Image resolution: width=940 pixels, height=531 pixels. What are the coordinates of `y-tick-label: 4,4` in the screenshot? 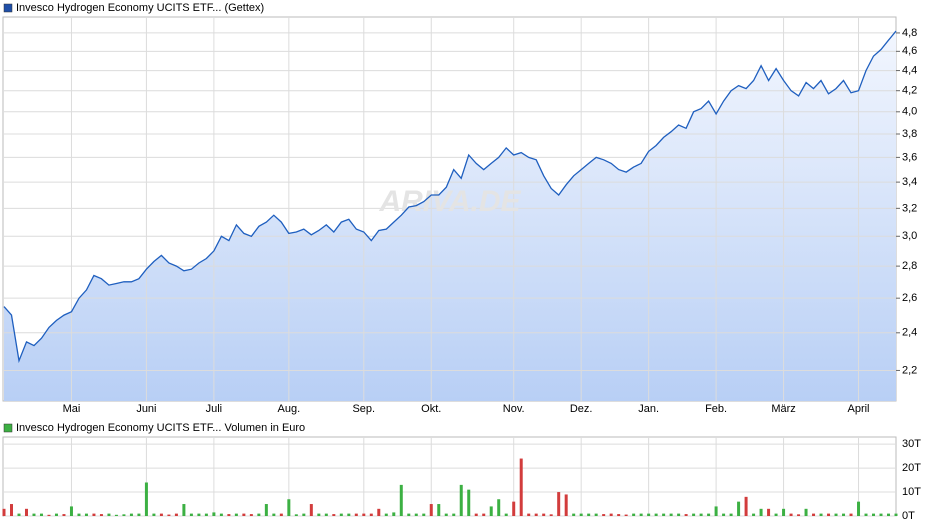 It's located at (909, 70).